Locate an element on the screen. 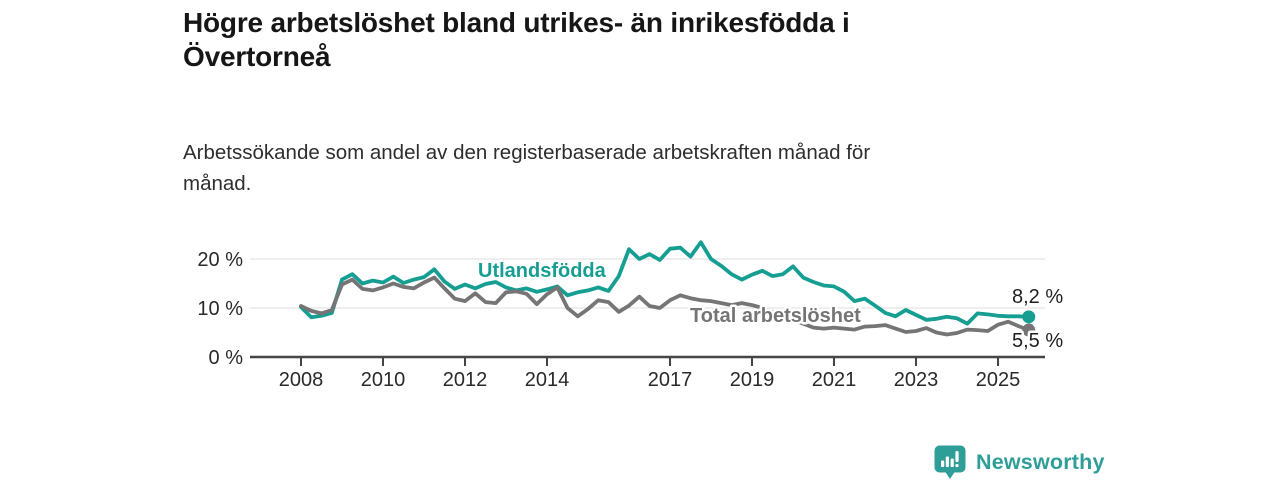  title-line-2: Övertorneå is located at coordinates (257, 56).